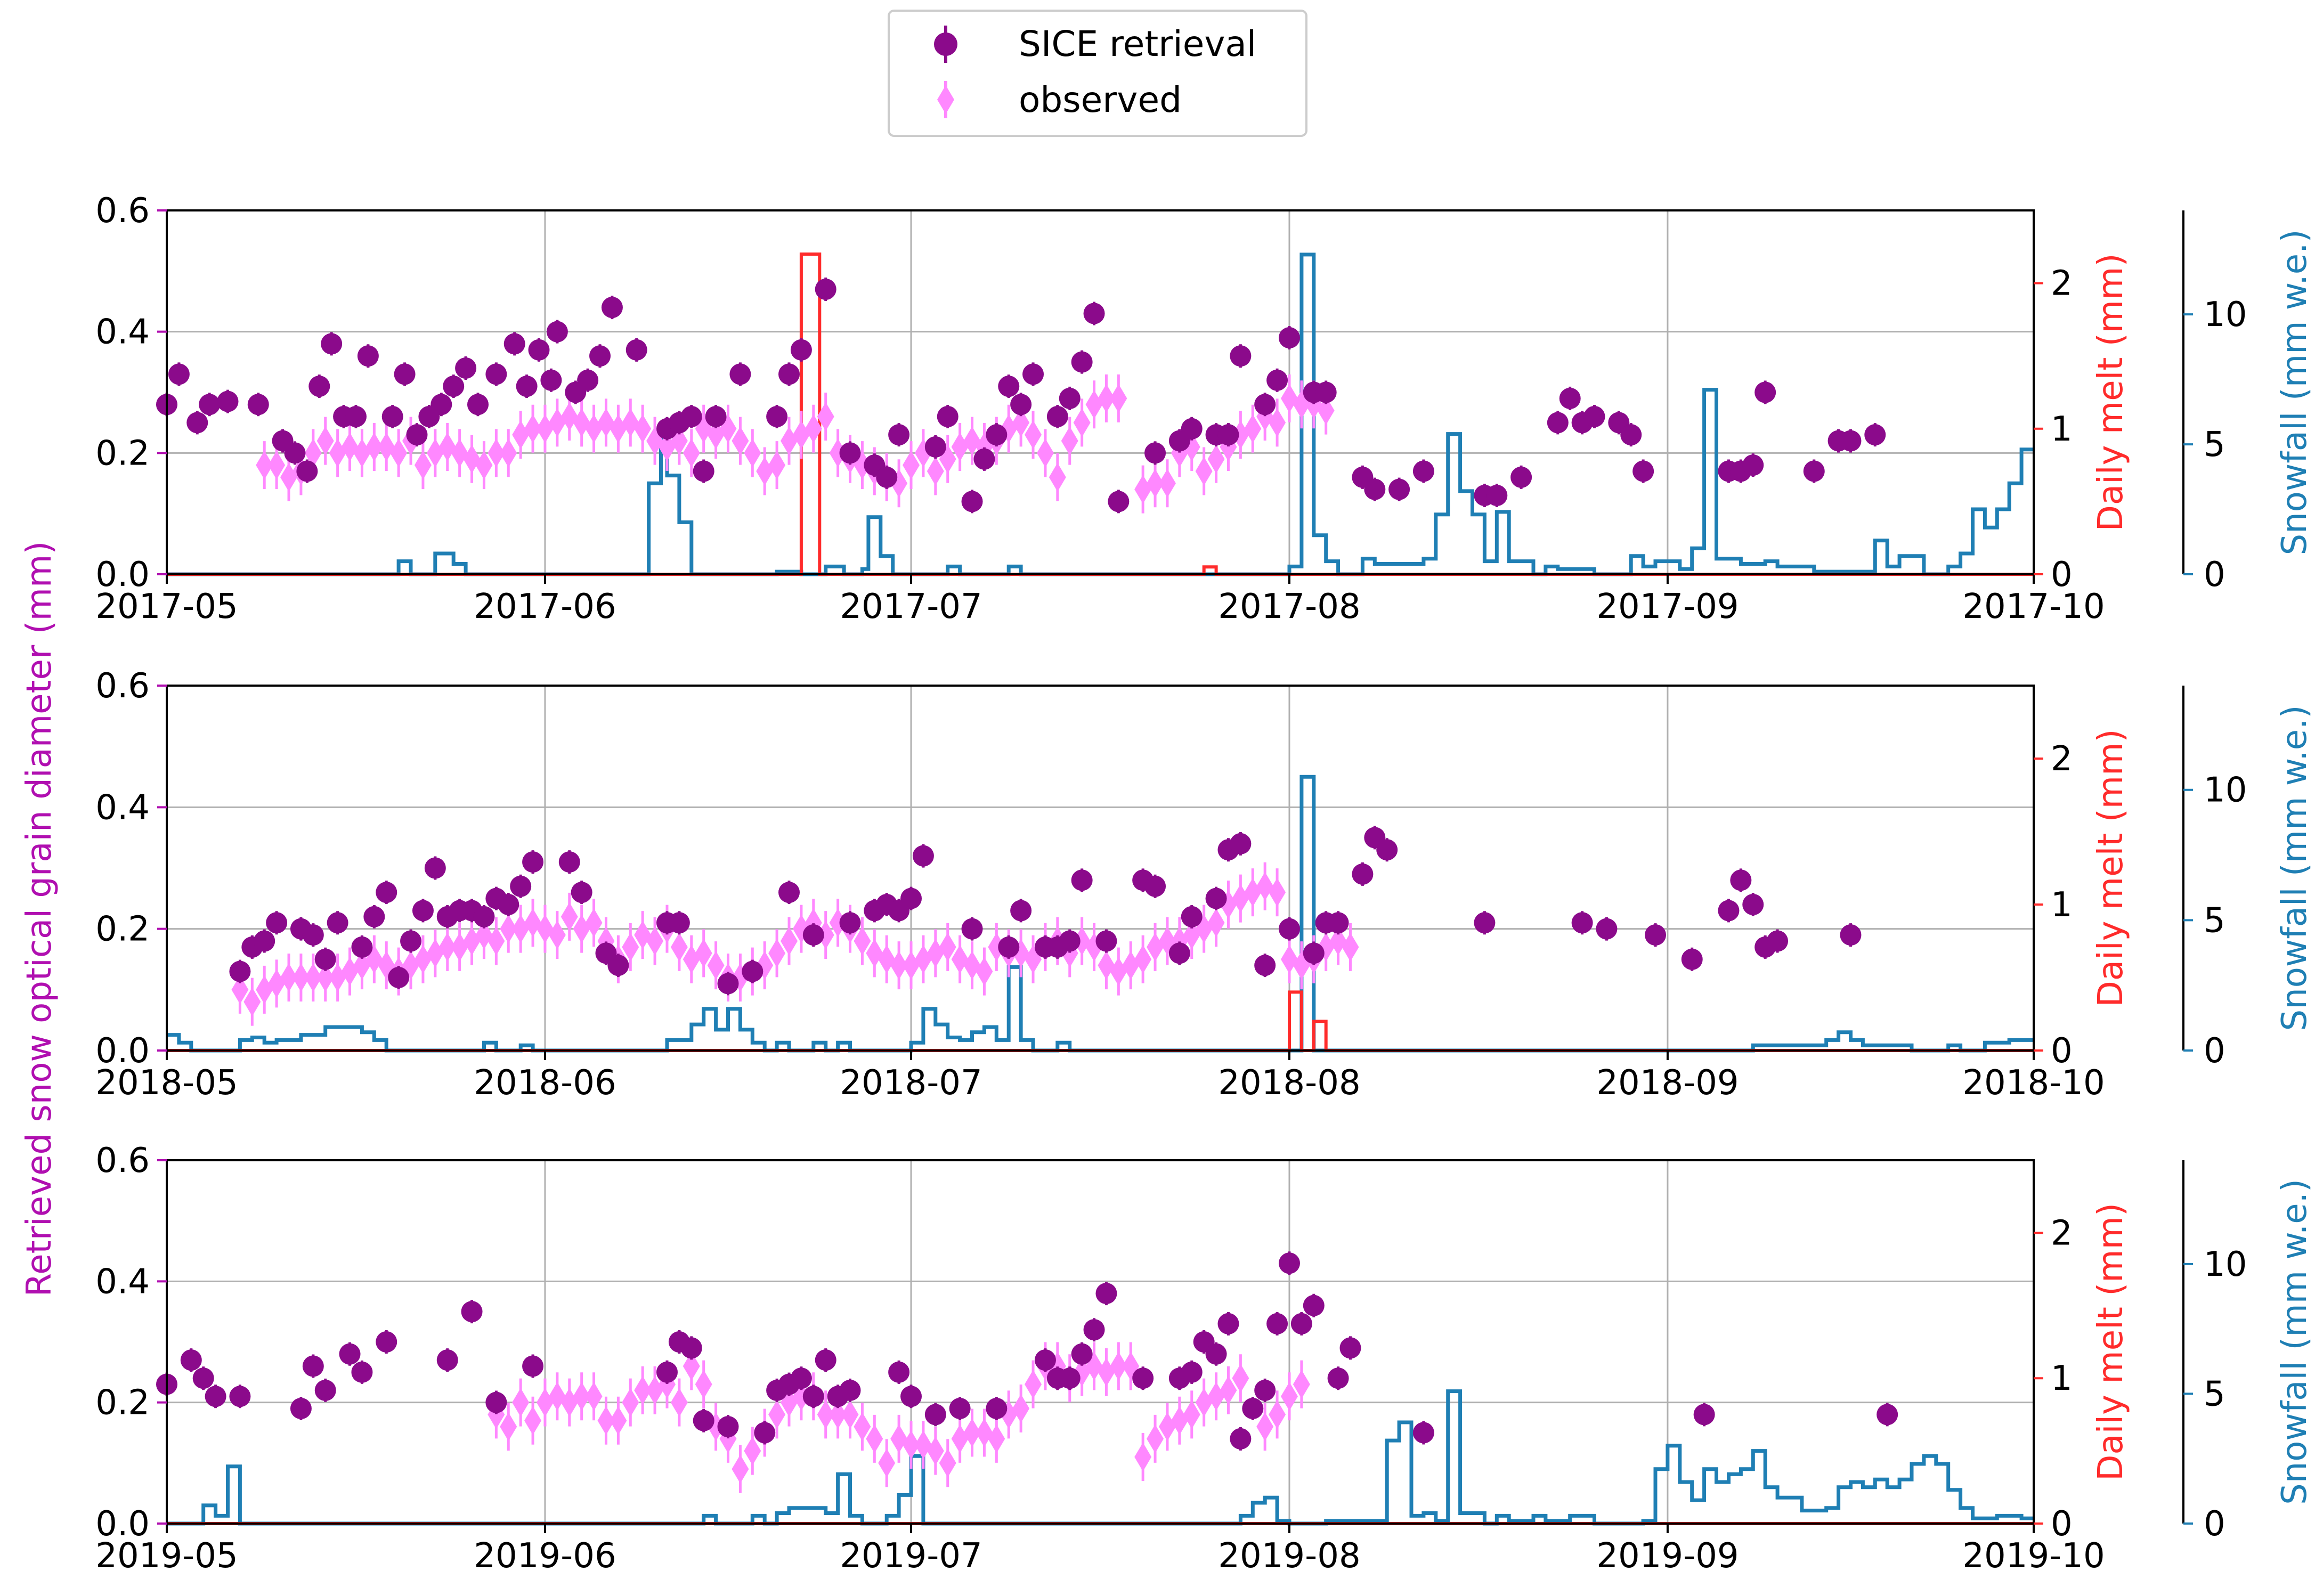  I want to click on sice-series-2017, so click(1021, 395).